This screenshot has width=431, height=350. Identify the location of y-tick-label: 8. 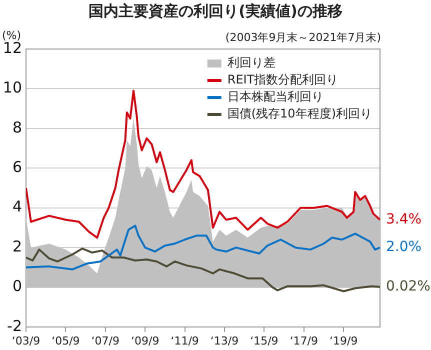
(17, 127).